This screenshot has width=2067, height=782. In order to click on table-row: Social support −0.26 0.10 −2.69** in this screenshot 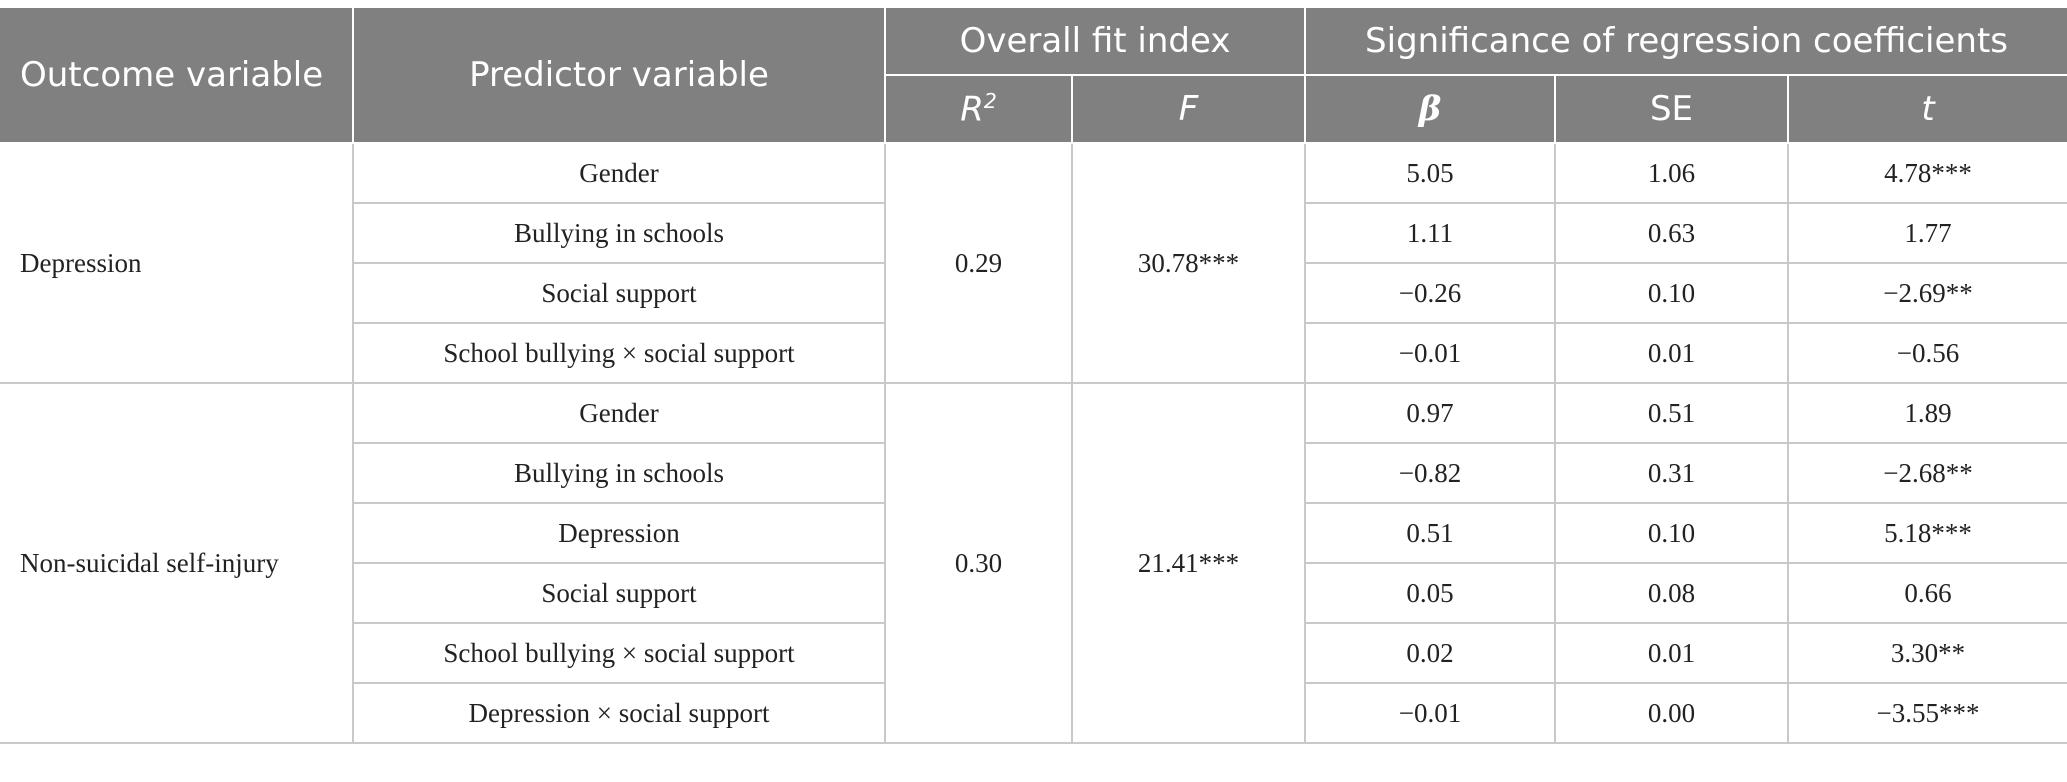, I will do `click(1033, 293)`.